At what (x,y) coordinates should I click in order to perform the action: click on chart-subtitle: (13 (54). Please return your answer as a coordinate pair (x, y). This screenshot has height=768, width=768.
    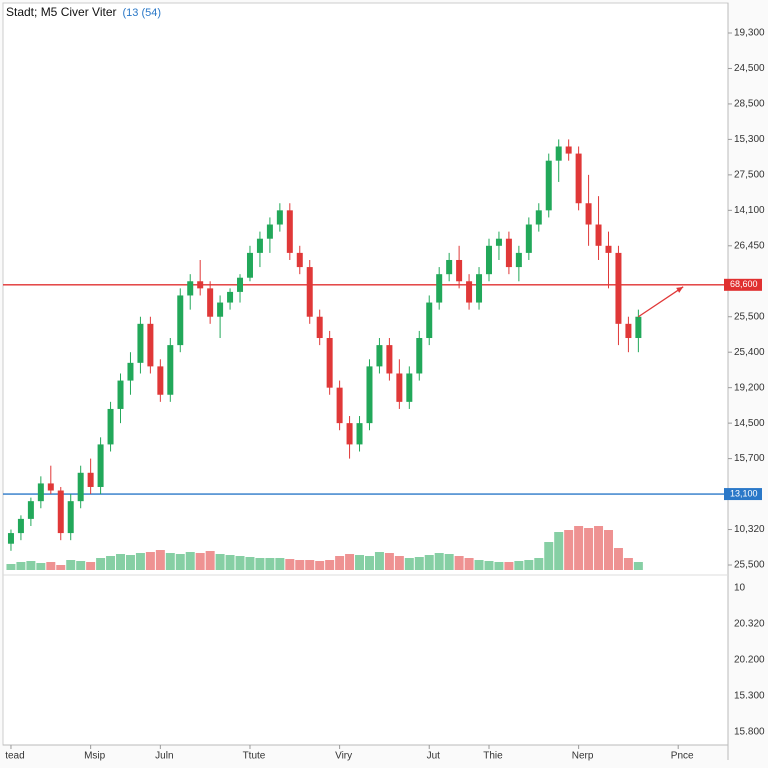
    Looking at the image, I should click on (141, 13).